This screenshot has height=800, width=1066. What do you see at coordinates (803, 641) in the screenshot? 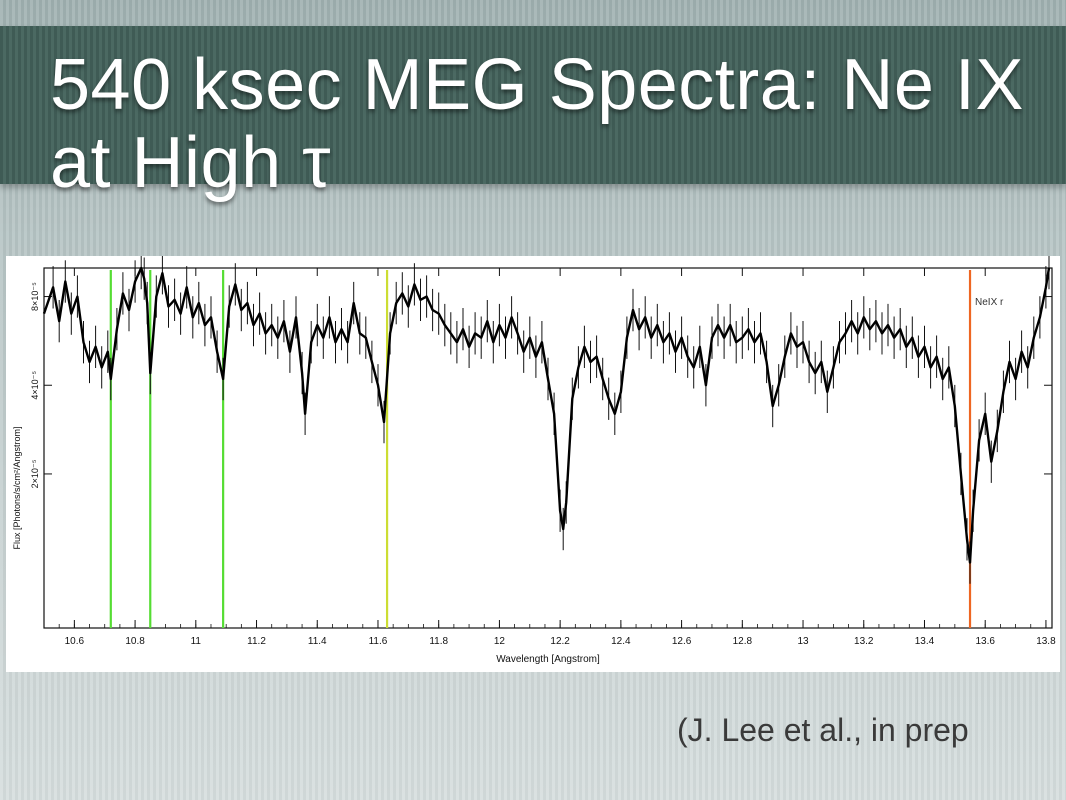
I see `x-tick-label: 13` at bounding box center [803, 641].